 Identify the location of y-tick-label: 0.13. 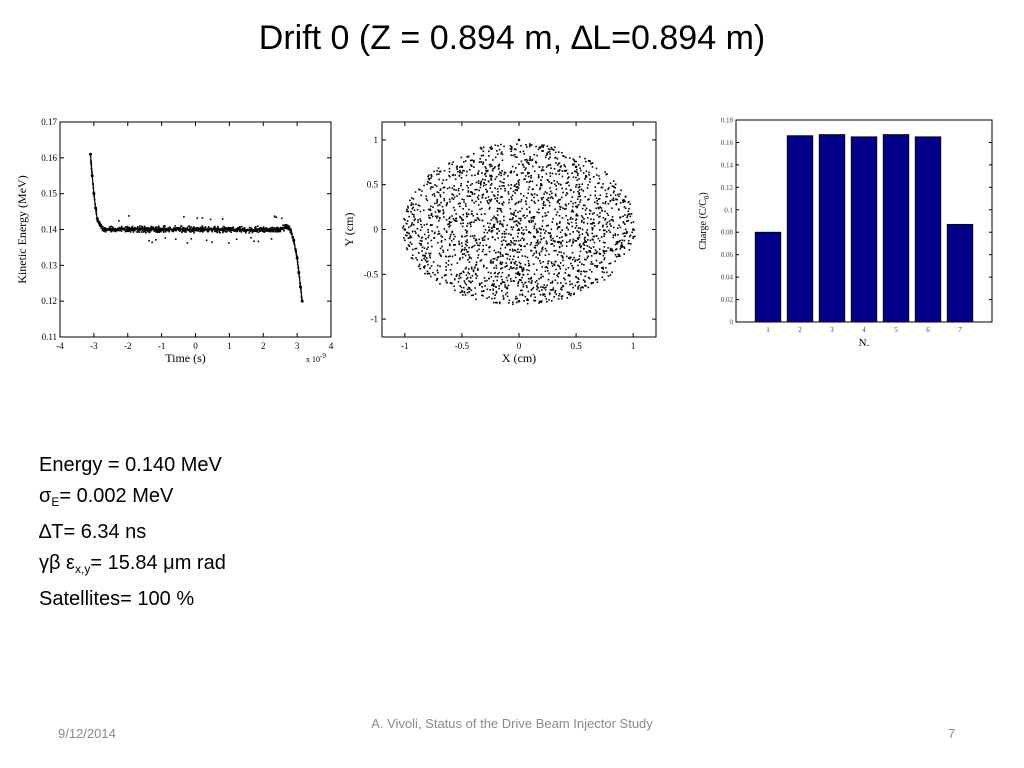
(49, 265).